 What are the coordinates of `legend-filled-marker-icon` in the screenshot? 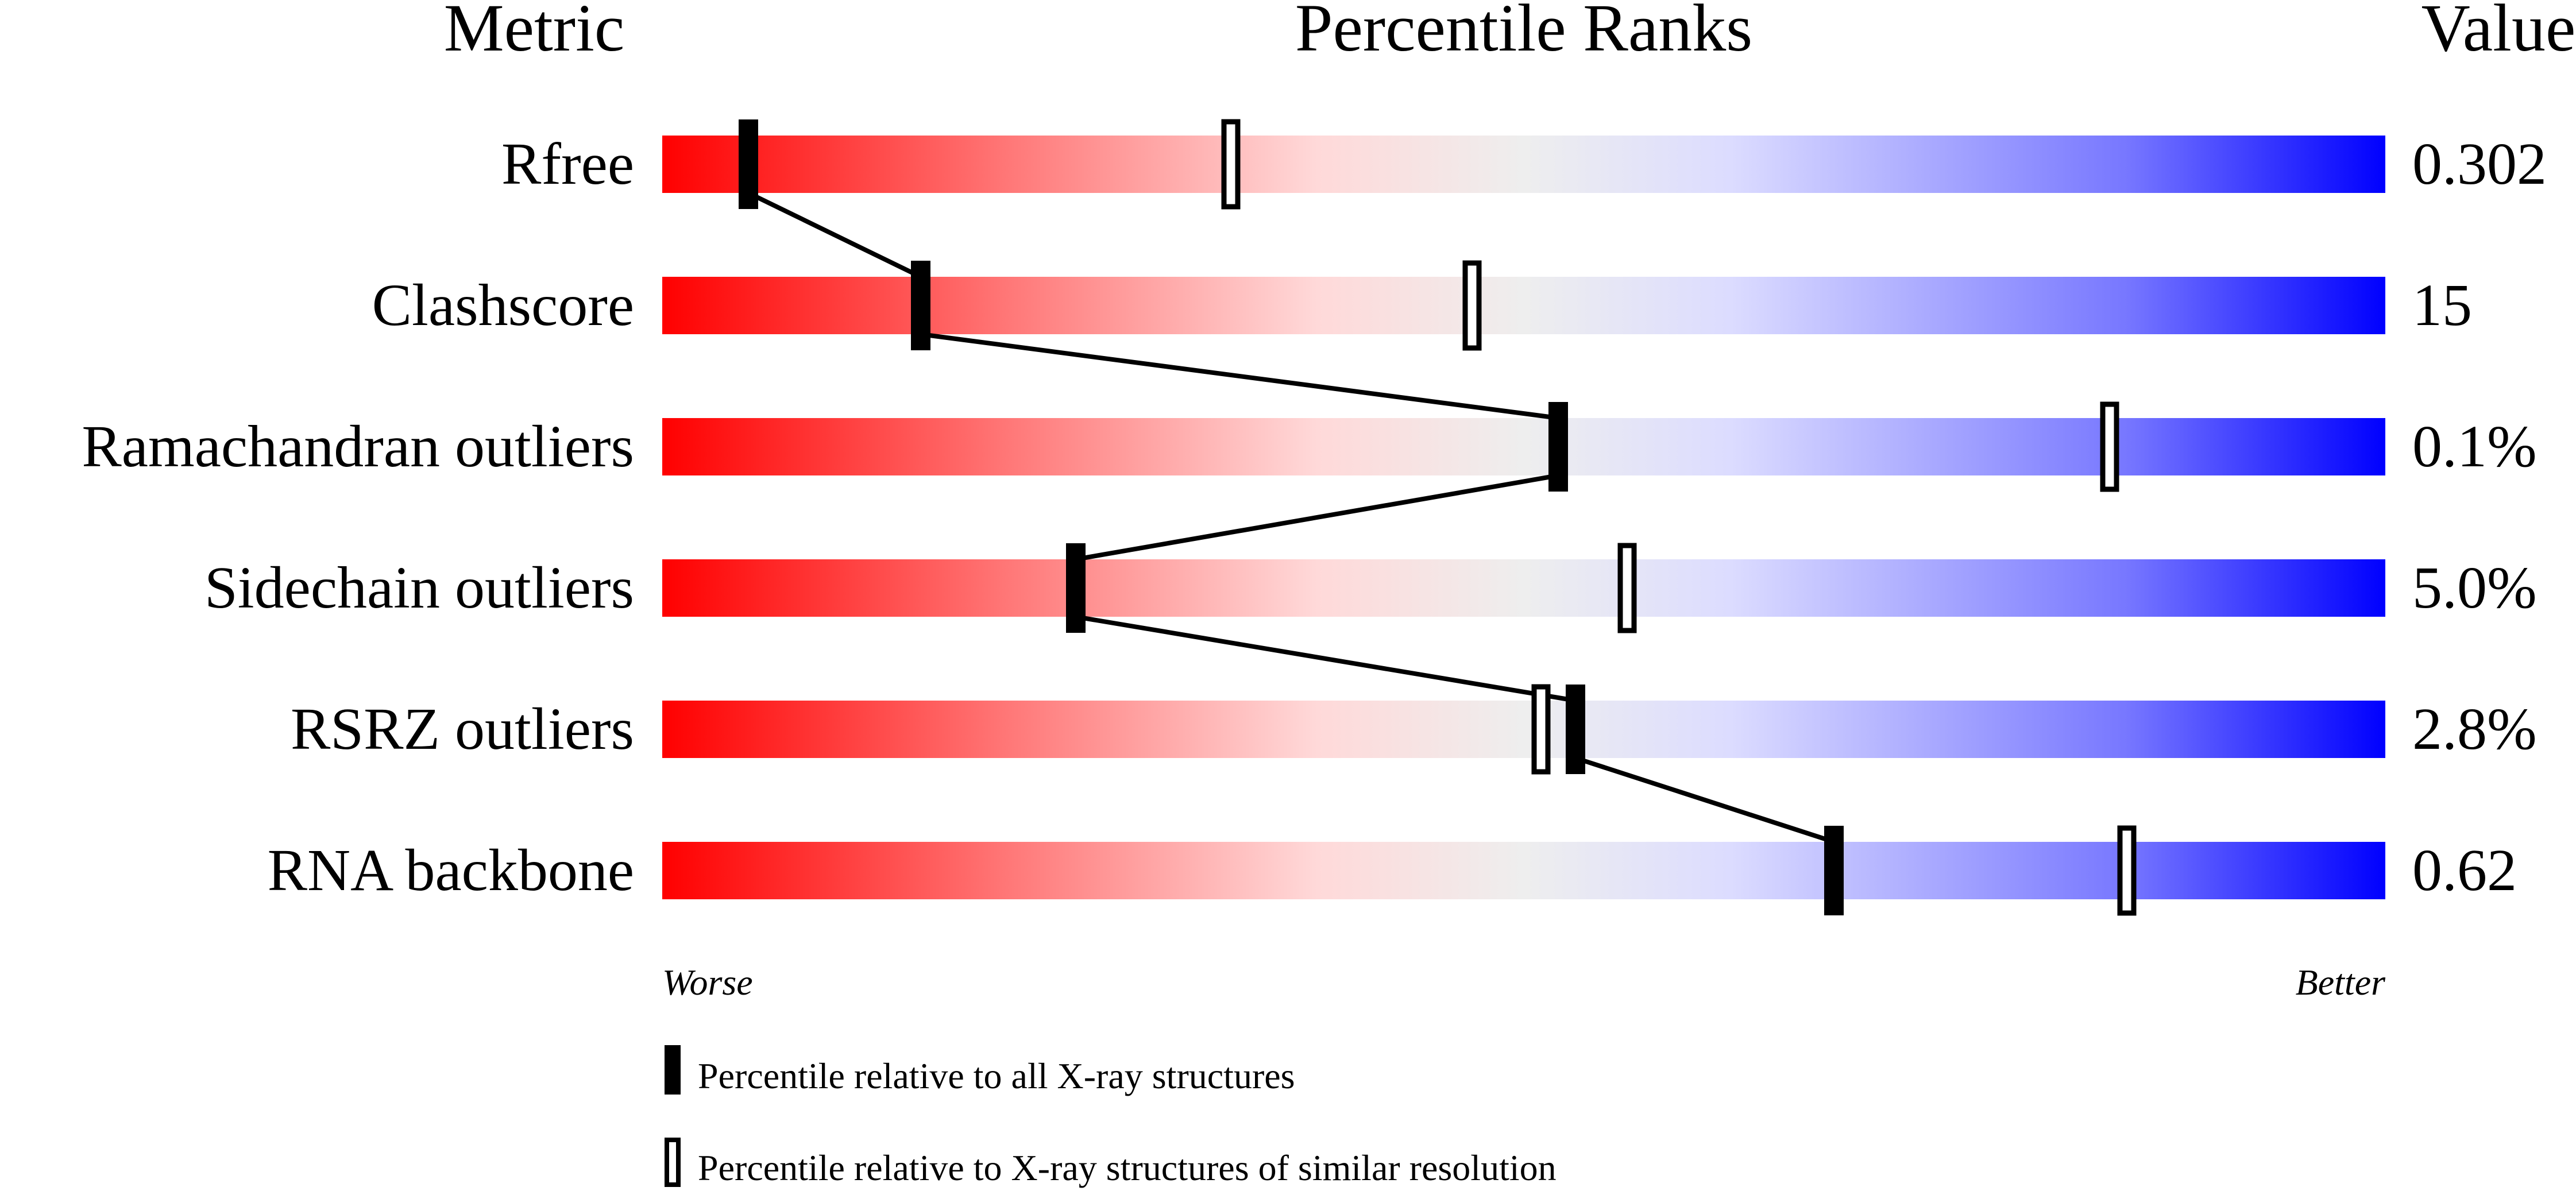 It's located at (673, 1070).